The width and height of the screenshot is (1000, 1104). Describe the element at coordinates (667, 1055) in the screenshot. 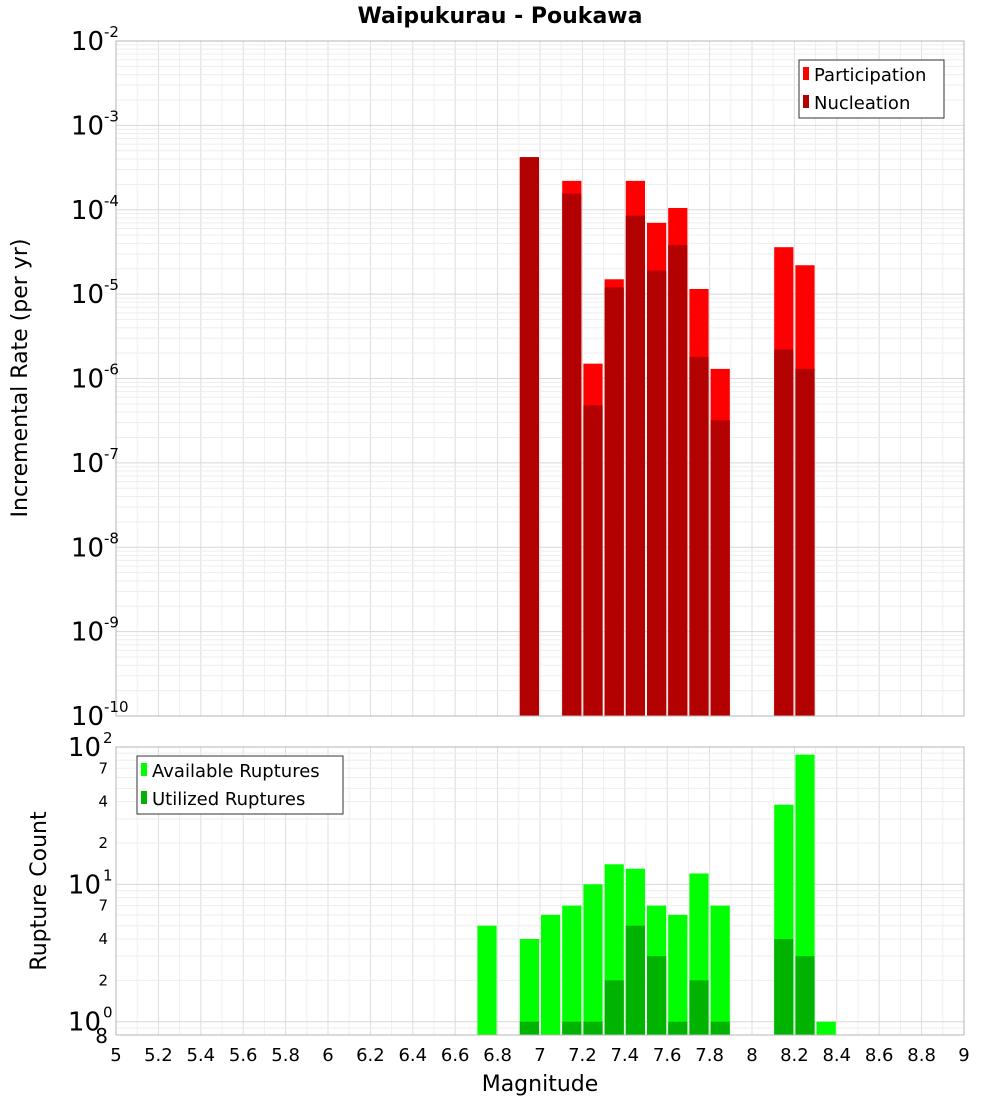

I see `x-tick-label: 7.6` at that location.